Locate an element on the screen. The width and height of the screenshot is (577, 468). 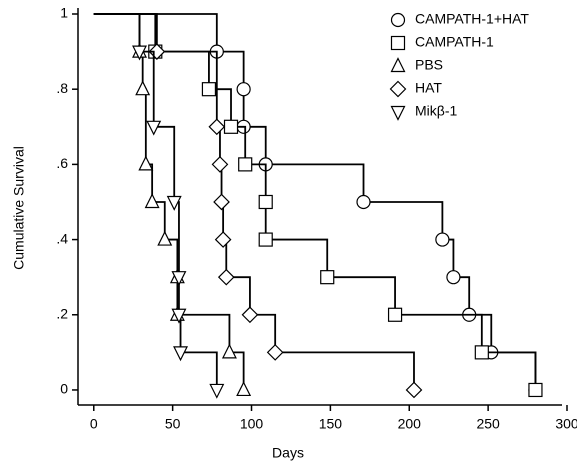
y-tick-label: 0 is located at coordinates (64, 389).